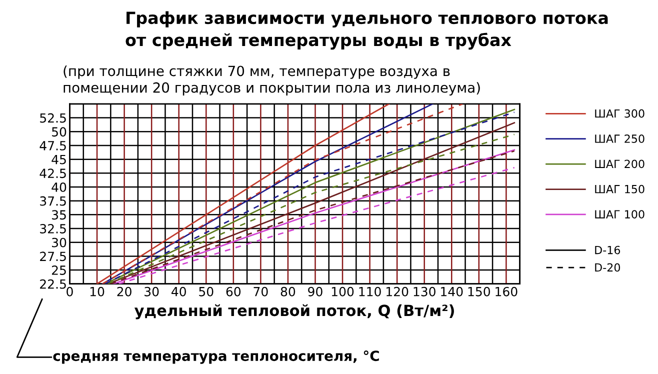 The width and height of the screenshot is (658, 374). I want to click on x-axis-title: удельный тепловой поток, Q (Вт/м²), so click(294, 312).